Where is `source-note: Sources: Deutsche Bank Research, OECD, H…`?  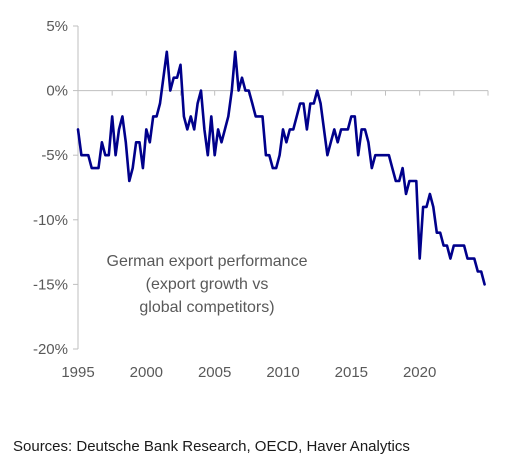 source-note: Sources: Deutsche Bank Research, OECD, H… is located at coordinates (211, 446).